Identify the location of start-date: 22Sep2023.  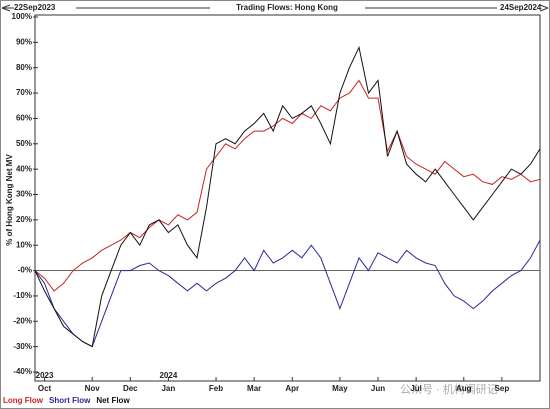
(35, 7).